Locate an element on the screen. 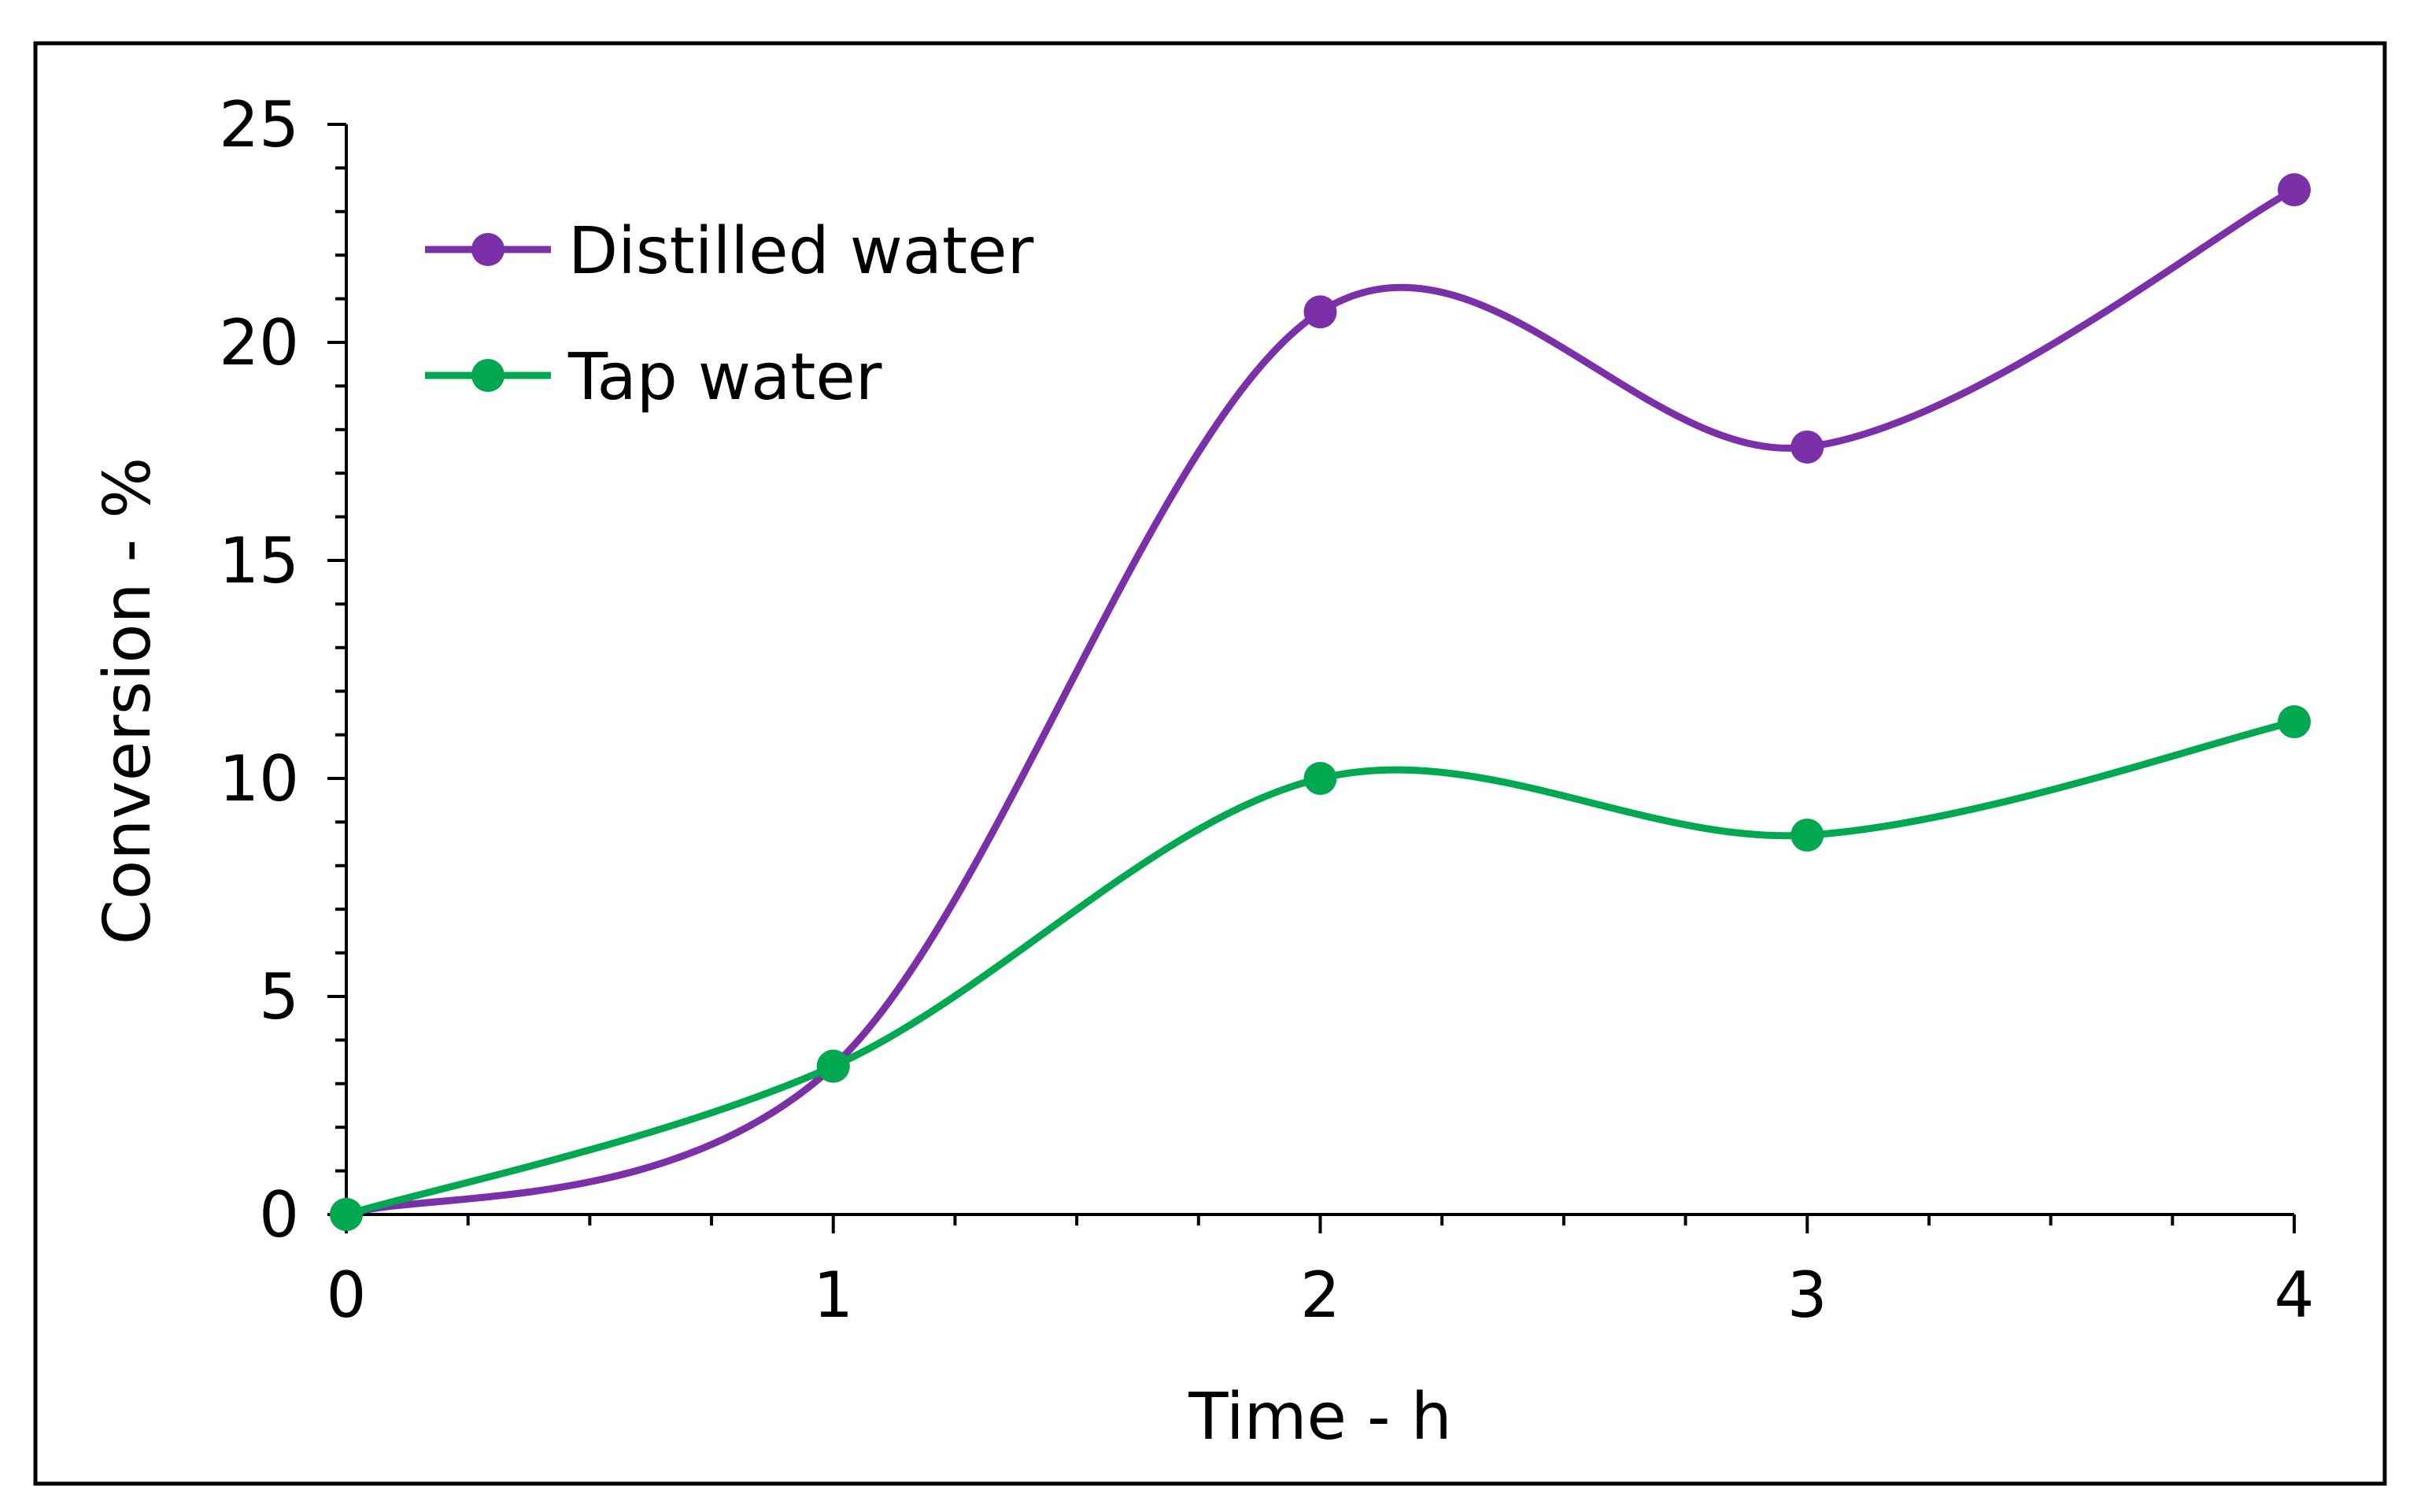  x-axis-title: Time - h is located at coordinates (1319, 1417).